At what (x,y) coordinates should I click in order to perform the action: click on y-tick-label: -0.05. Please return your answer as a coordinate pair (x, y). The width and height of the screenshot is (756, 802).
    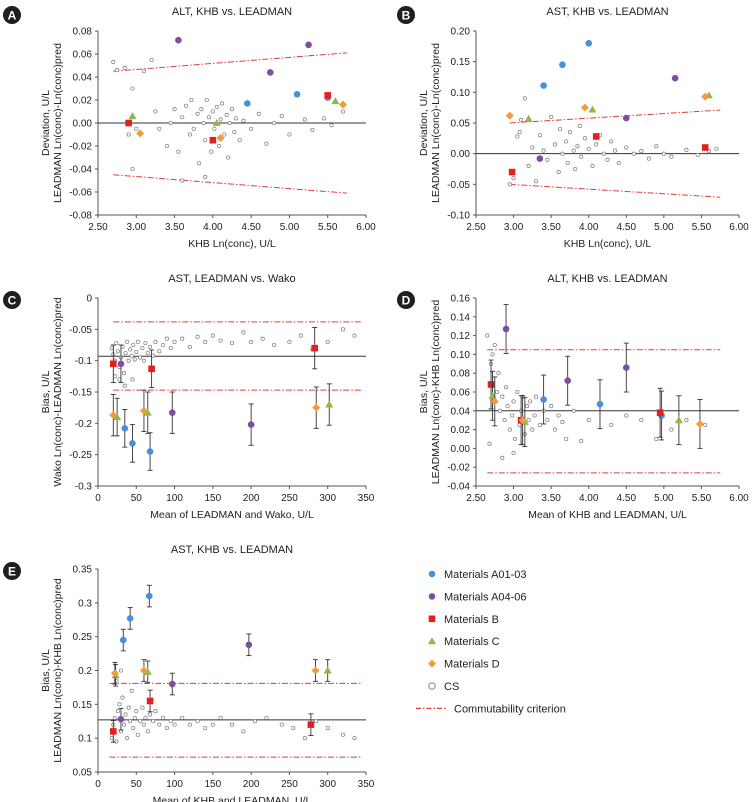
    Looking at the image, I should click on (80, 330).